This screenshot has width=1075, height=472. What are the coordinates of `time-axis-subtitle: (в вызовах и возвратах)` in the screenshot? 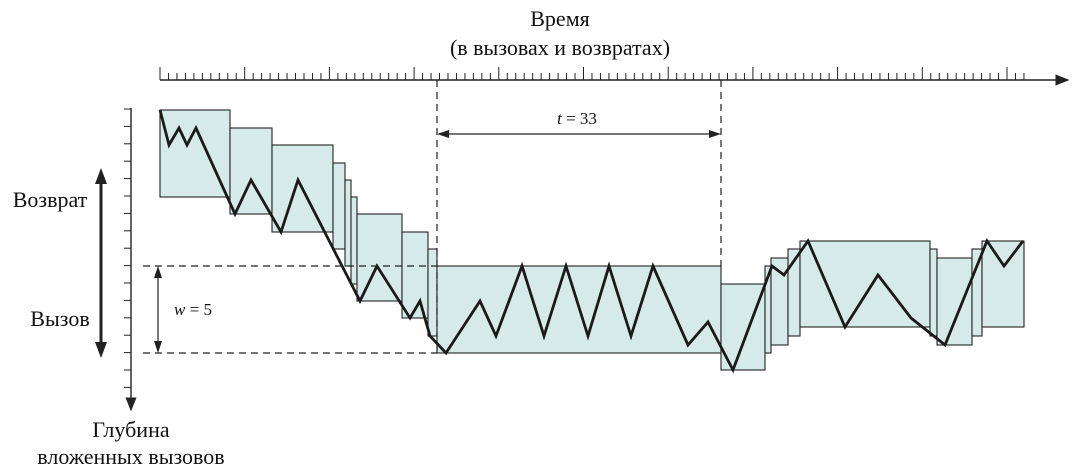 It's located at (560, 47).